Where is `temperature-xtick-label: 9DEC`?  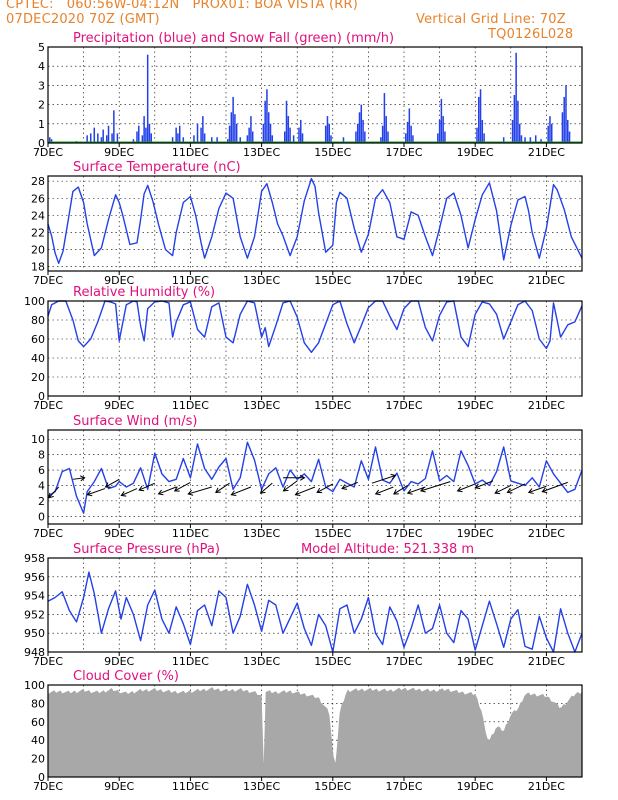
temperature-xtick-label: 9DEC is located at coordinates (119, 280).